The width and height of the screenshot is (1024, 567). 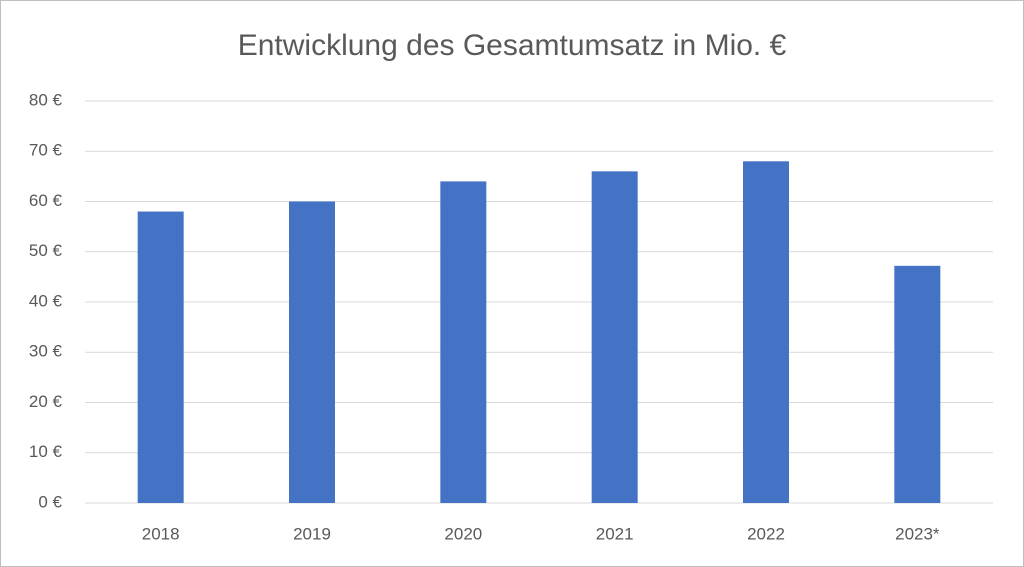 What do you see at coordinates (46, 401) in the screenshot?
I see `y-tick-label: 20 €` at bounding box center [46, 401].